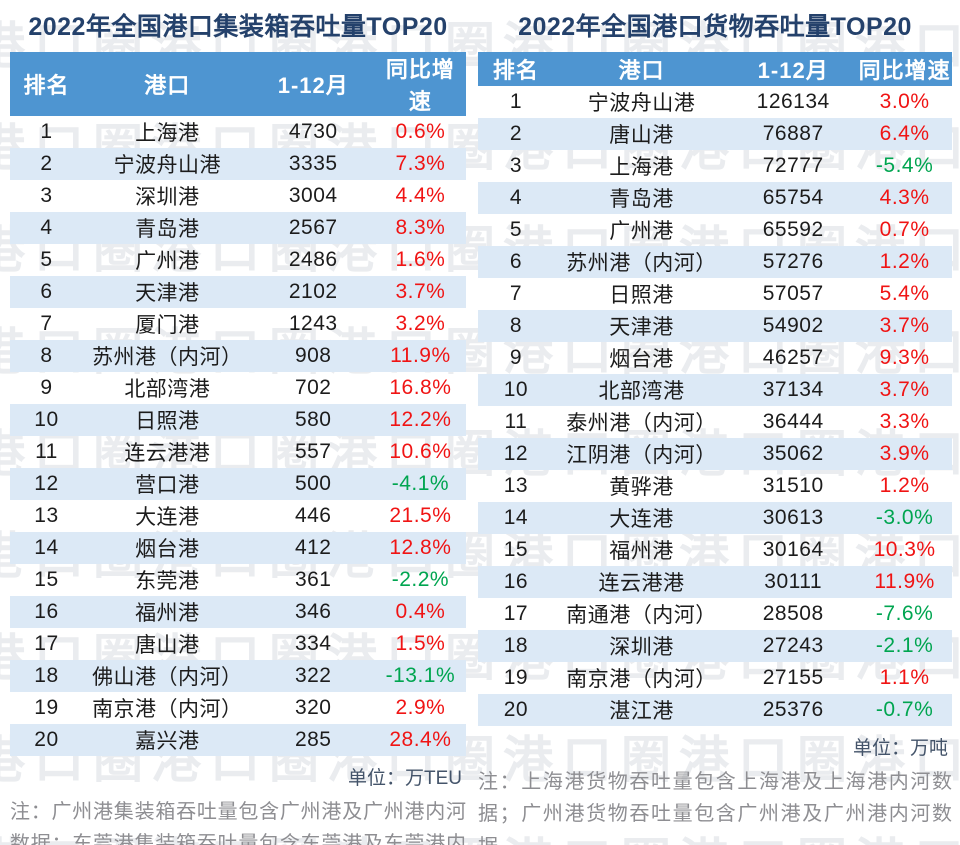  Describe the element at coordinates (793, 261) in the screenshot. I see `value-cell: 57276` at that location.